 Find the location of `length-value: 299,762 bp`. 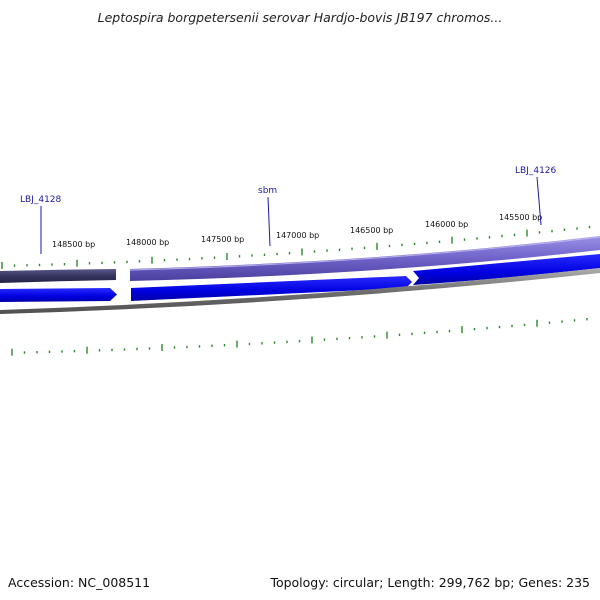

length-value: 299,762 bp is located at coordinates (474, 582).